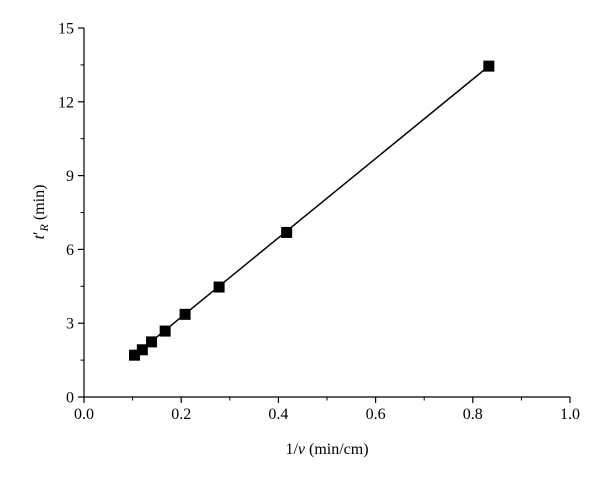 Image resolution: width=600 pixels, height=478 pixels. Describe the element at coordinates (39, 205) in the screenshot. I see `y-axis-label-unit: (min)` at that location.